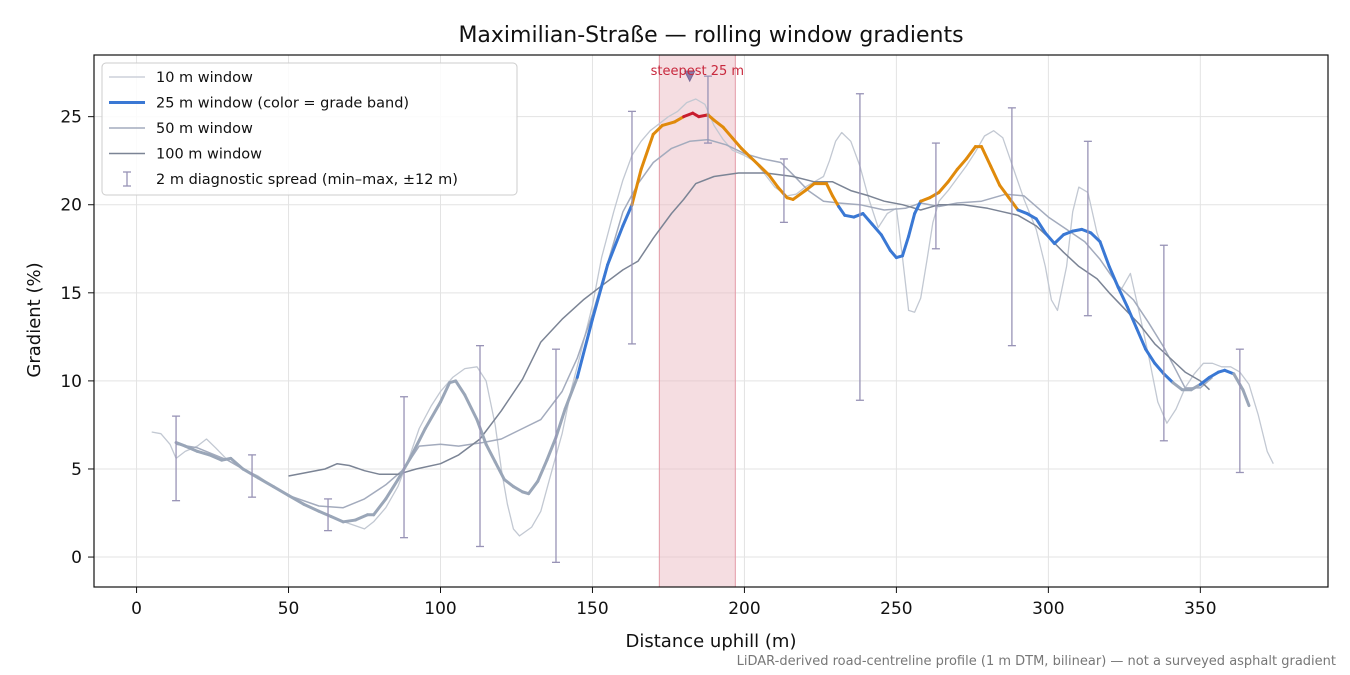 The image size is (1350, 675). I want to click on steepest-highlight, so click(697, 321).